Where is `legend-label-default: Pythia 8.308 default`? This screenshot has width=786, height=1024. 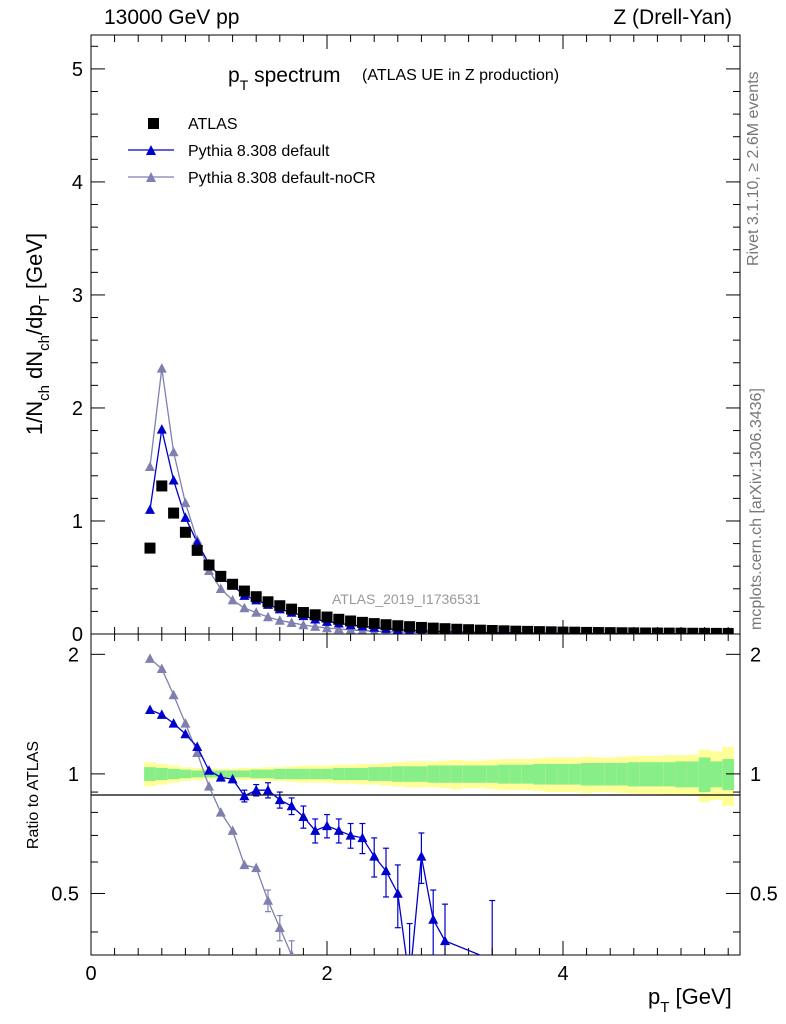
legend-label-default: Pythia 8.308 default is located at coordinates (259, 151).